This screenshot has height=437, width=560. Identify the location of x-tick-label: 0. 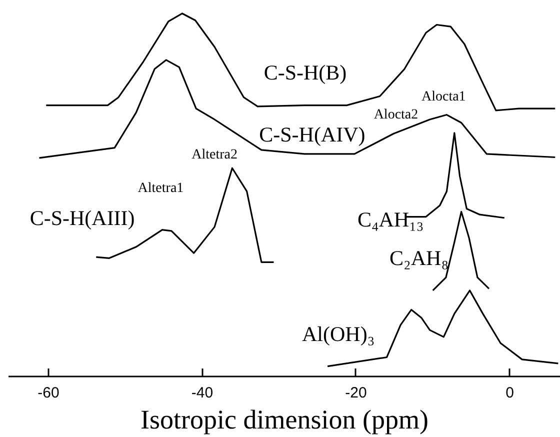
(510, 393).